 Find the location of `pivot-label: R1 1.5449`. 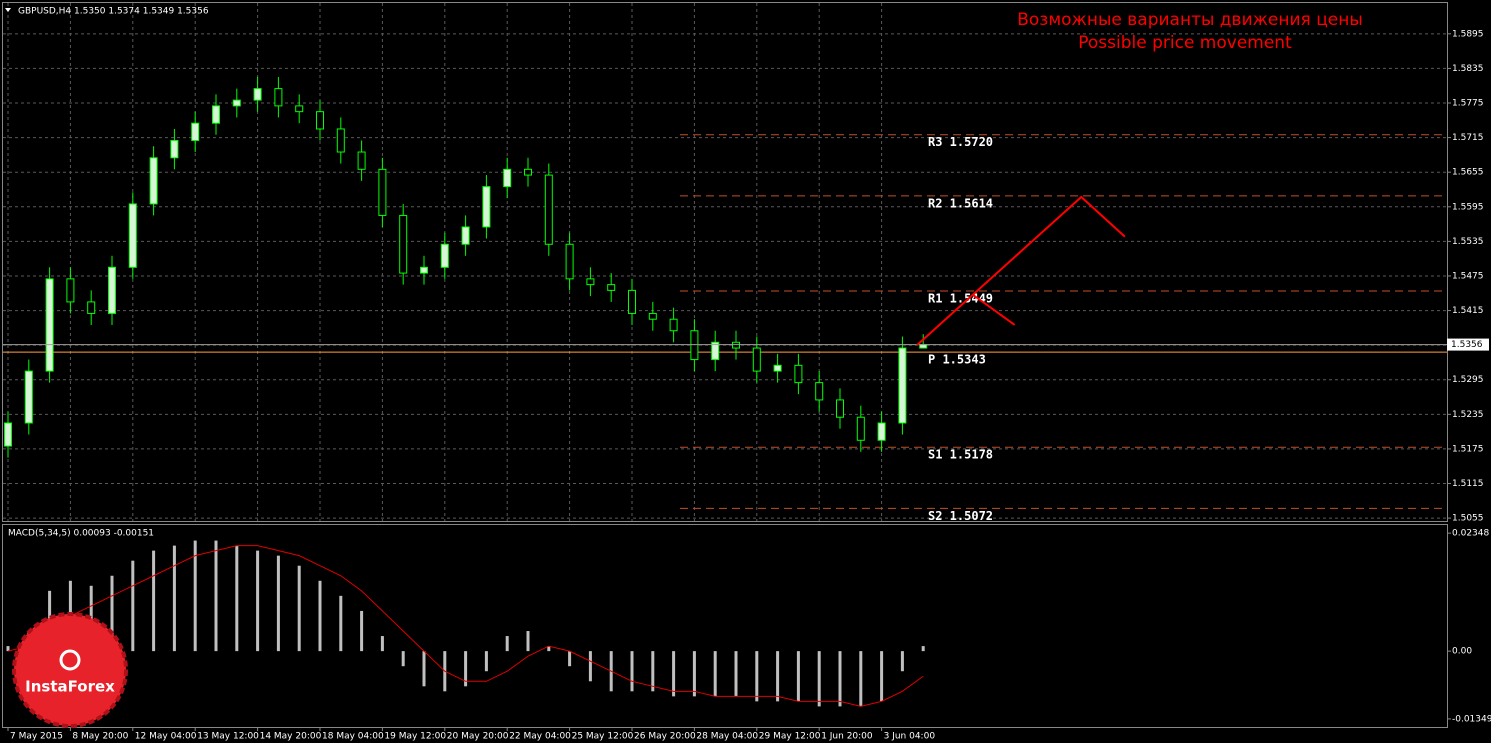

pivot-label: R1 1.5449 is located at coordinates (960, 298).